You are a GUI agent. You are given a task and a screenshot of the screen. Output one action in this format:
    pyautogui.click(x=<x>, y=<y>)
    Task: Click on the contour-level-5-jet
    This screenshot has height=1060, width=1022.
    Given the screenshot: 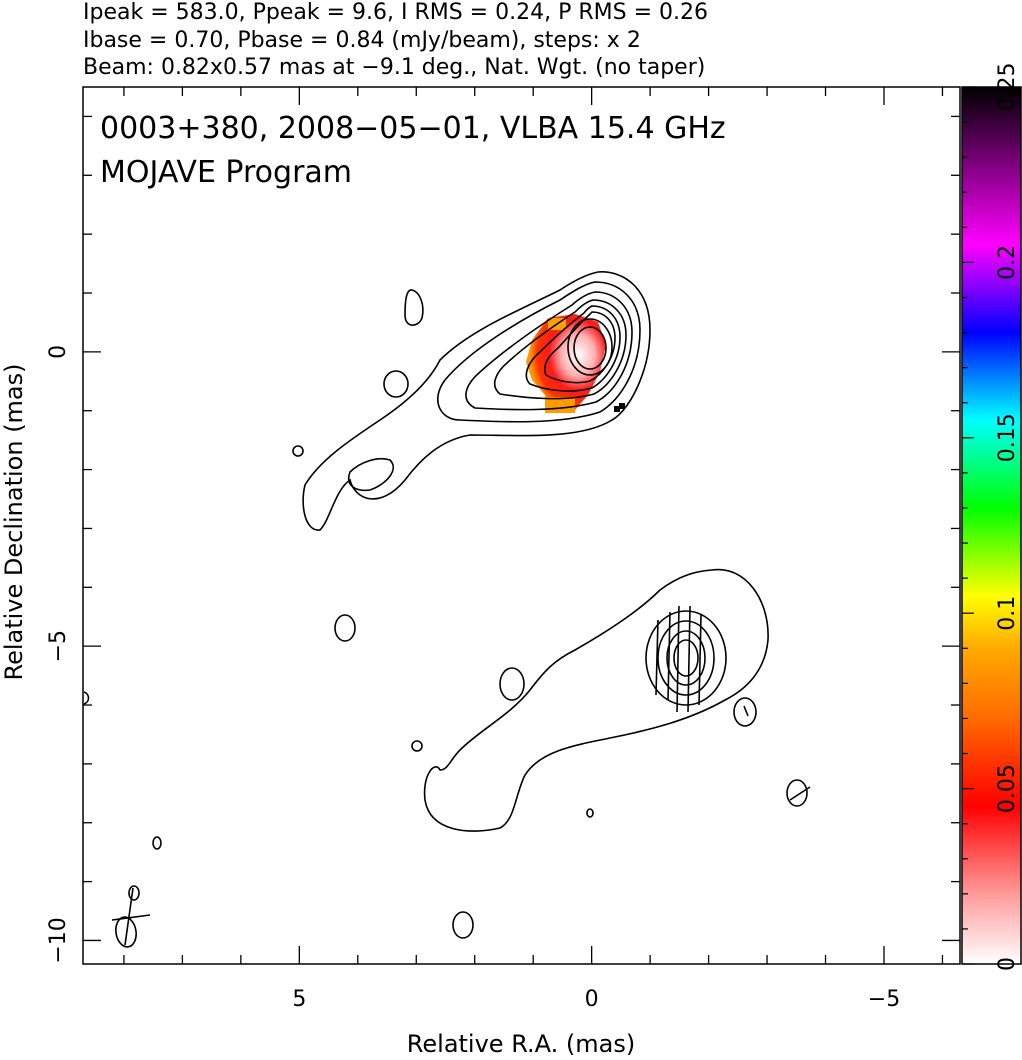 What is the action you would take?
    pyautogui.click(x=686, y=658)
    